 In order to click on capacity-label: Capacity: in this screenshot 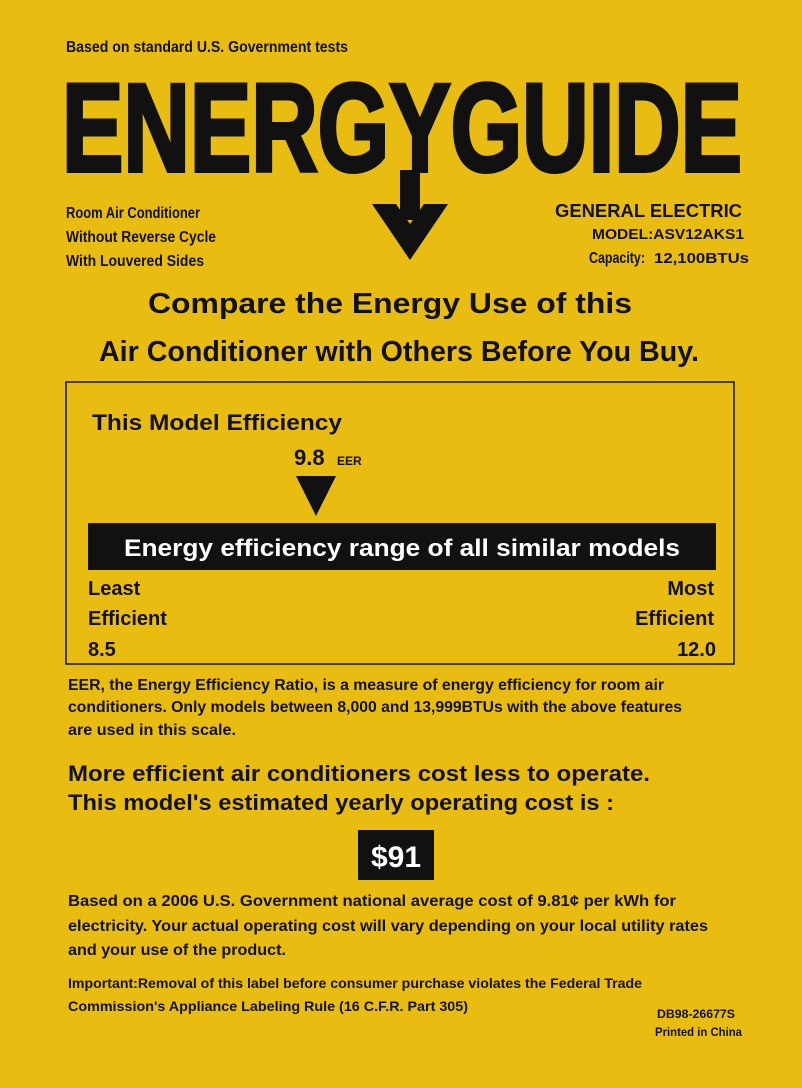, I will do `click(617, 258)`.